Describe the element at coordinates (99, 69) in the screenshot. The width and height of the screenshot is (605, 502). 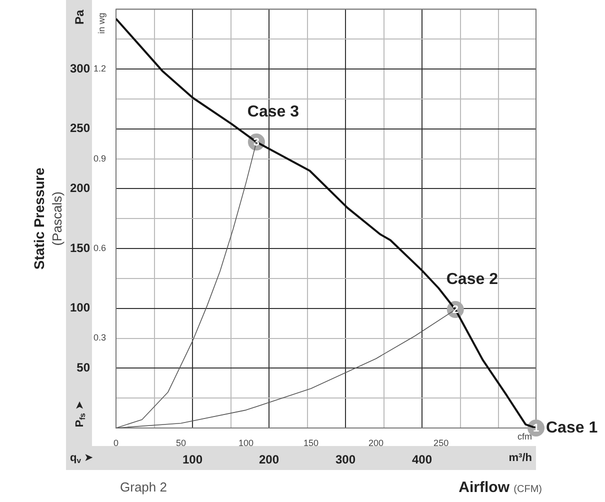
I see `y2-tick-label: 1.2` at that location.